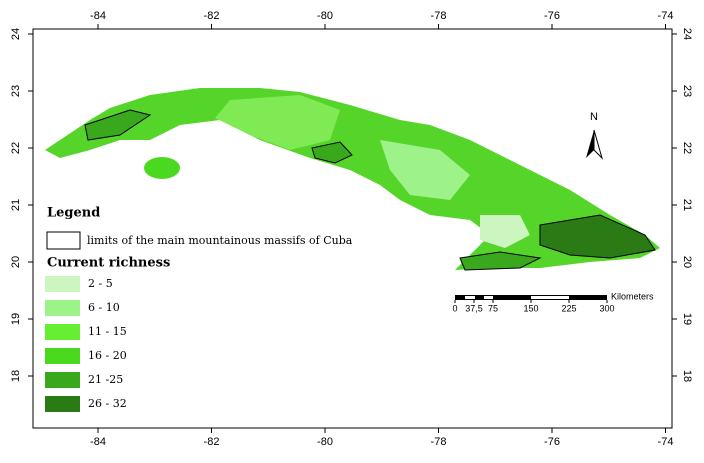 This screenshot has width=704, height=463. I want to click on scale-label: 75, so click(493, 308).